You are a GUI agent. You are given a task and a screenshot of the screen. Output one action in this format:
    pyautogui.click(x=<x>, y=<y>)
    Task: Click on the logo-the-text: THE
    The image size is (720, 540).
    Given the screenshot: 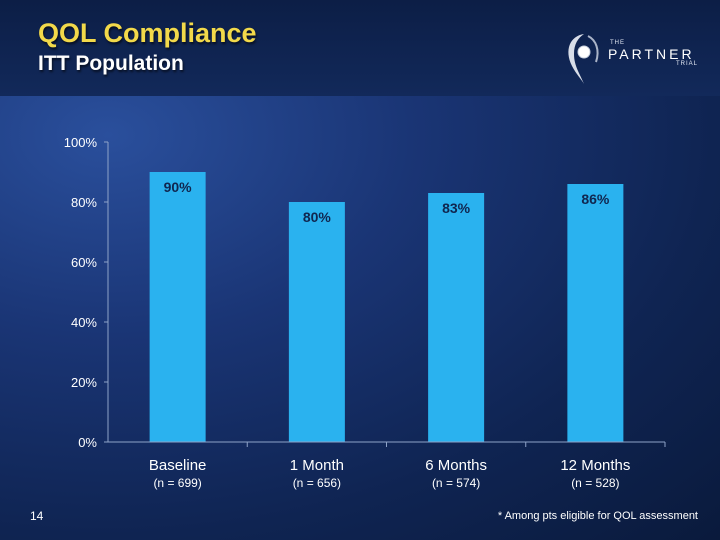 What is the action you would take?
    pyautogui.click(x=617, y=43)
    